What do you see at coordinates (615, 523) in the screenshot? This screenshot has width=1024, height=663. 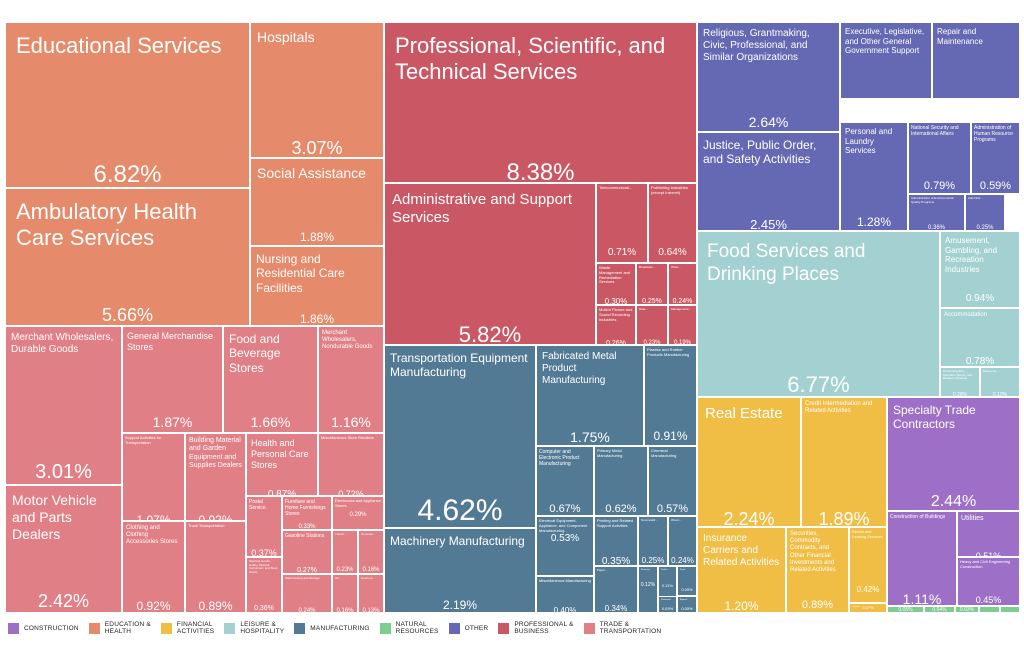 I see `tile-label: Printing and Related Support Activities` at bounding box center [615, 523].